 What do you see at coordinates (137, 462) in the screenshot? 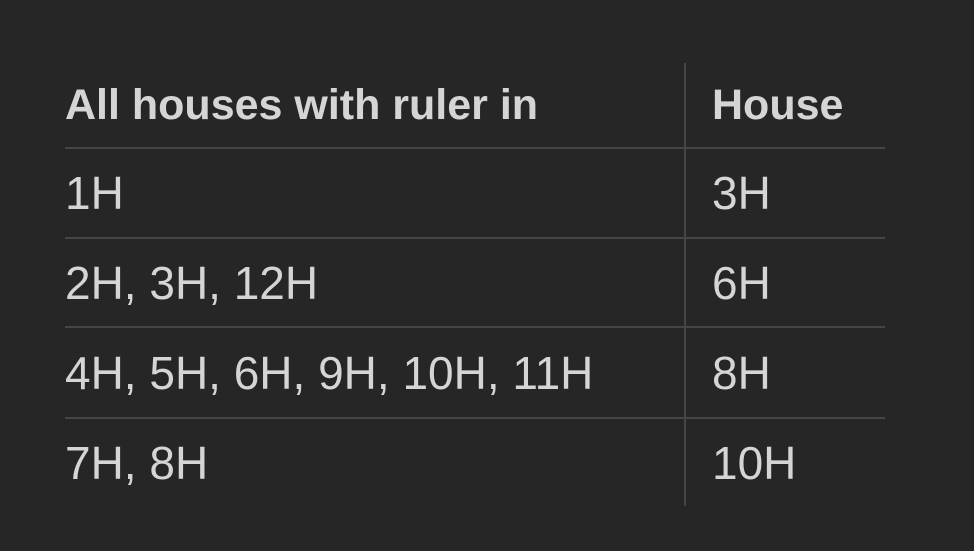
I see `row-4-houses-cell: 7H, 8H` at bounding box center [137, 462].